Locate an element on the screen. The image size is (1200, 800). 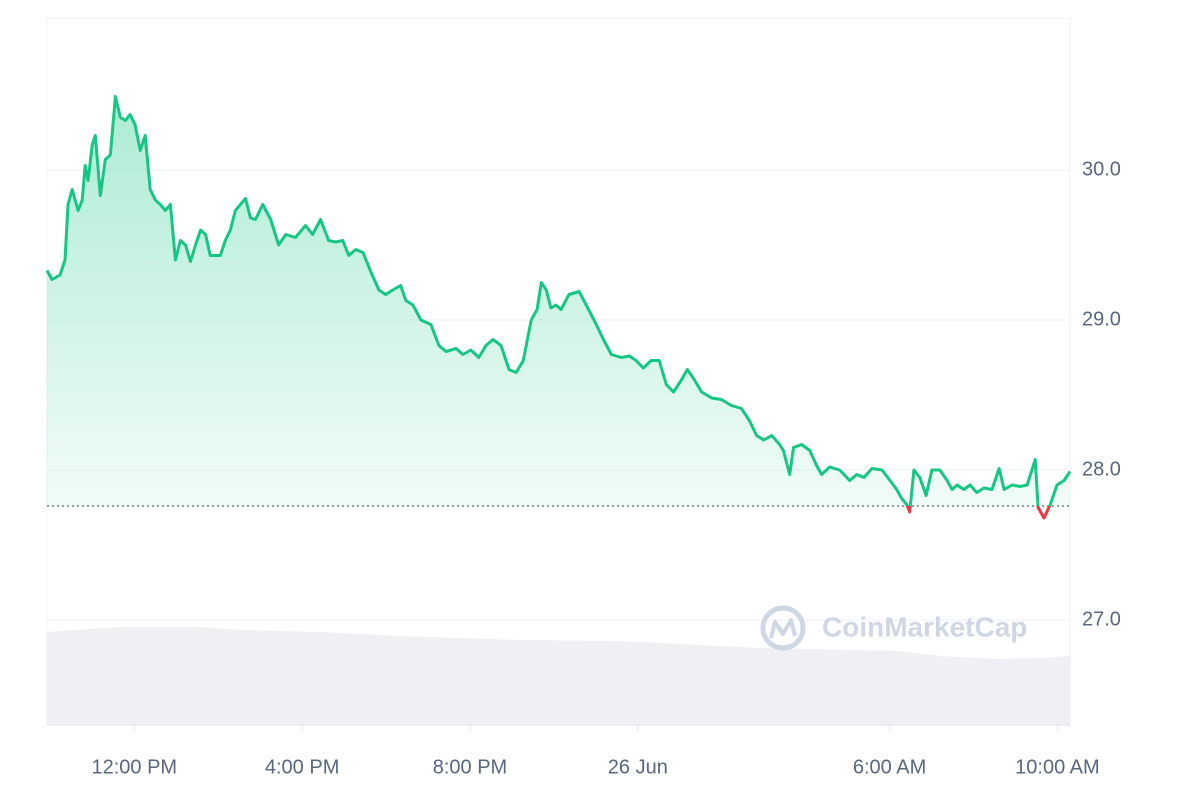
watermark-logo-mark is located at coordinates (783, 628).